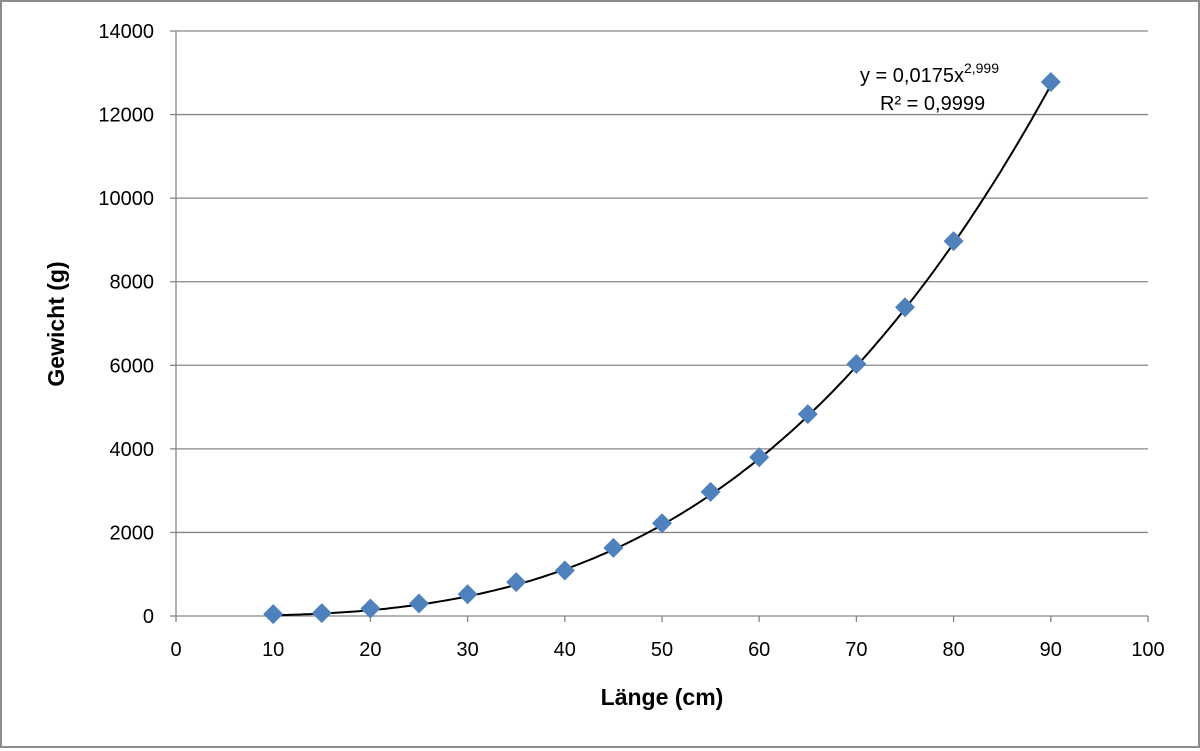 The width and height of the screenshot is (1200, 751). I want to click on x-tick-label: 40, so click(565, 650).